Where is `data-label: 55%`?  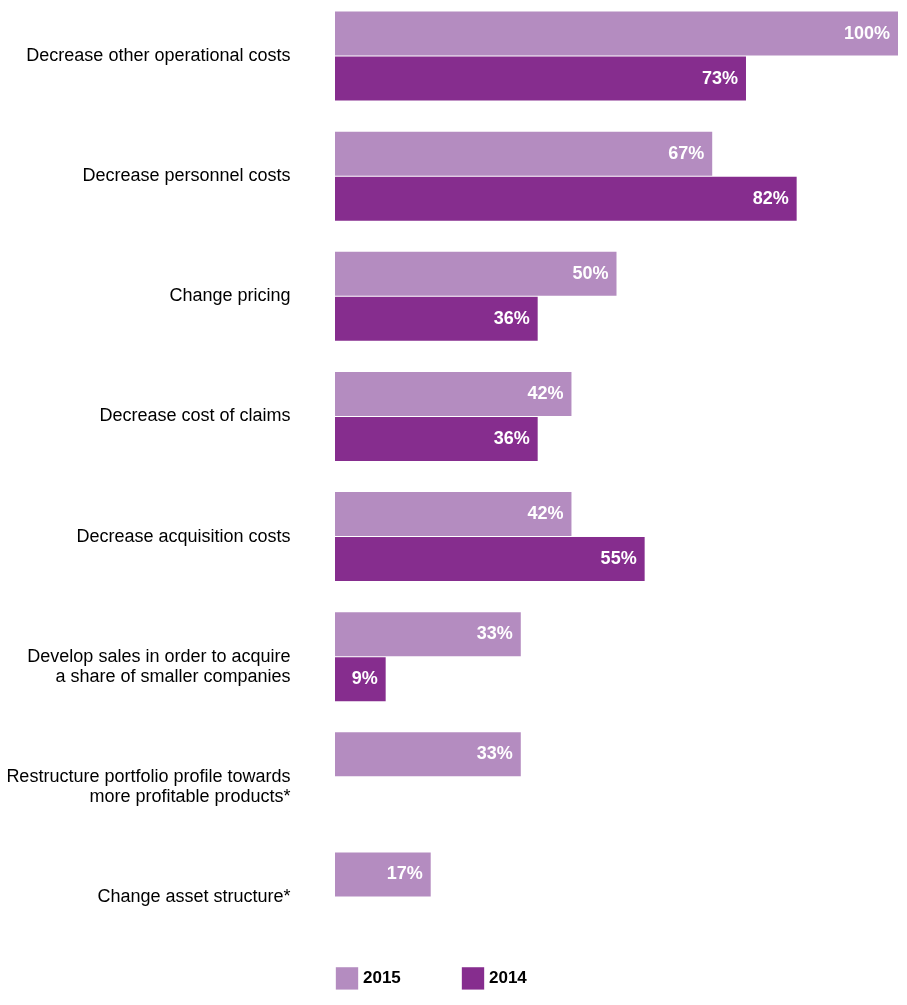 data-label: 55% is located at coordinates (618, 558).